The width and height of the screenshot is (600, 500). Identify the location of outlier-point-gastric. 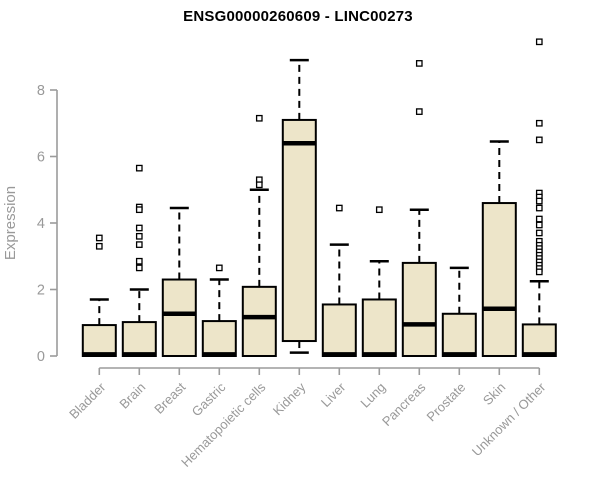
(219, 268).